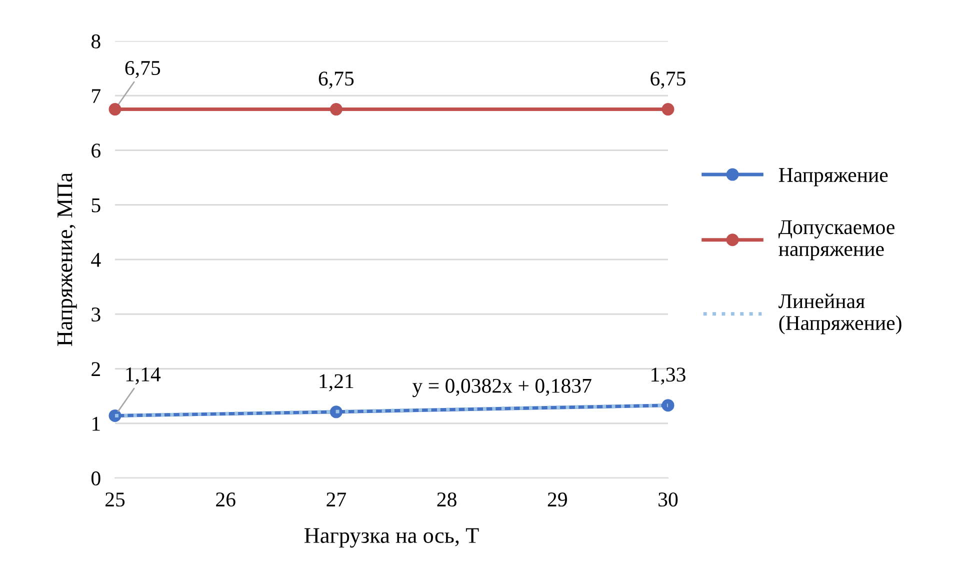 The height and width of the screenshot is (581, 956). I want to click on legend-label: Напряжение, so click(833, 177).